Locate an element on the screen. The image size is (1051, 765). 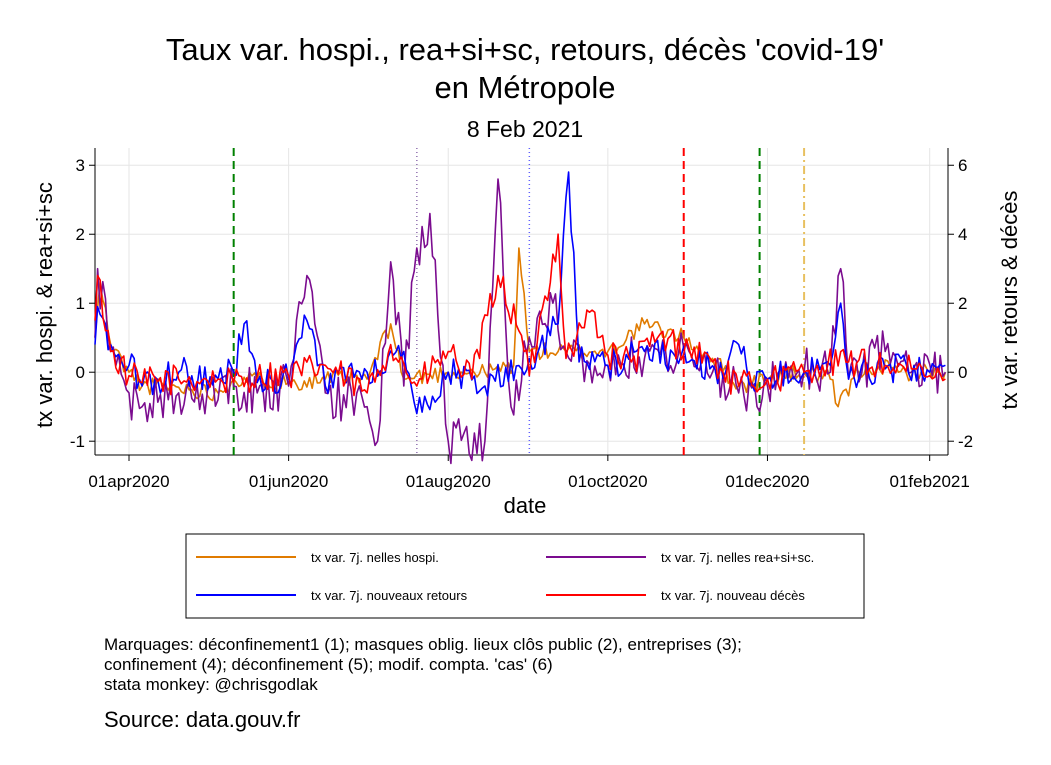
y-axis-right-title: tx var. retours & décès is located at coordinates (1009, 300).